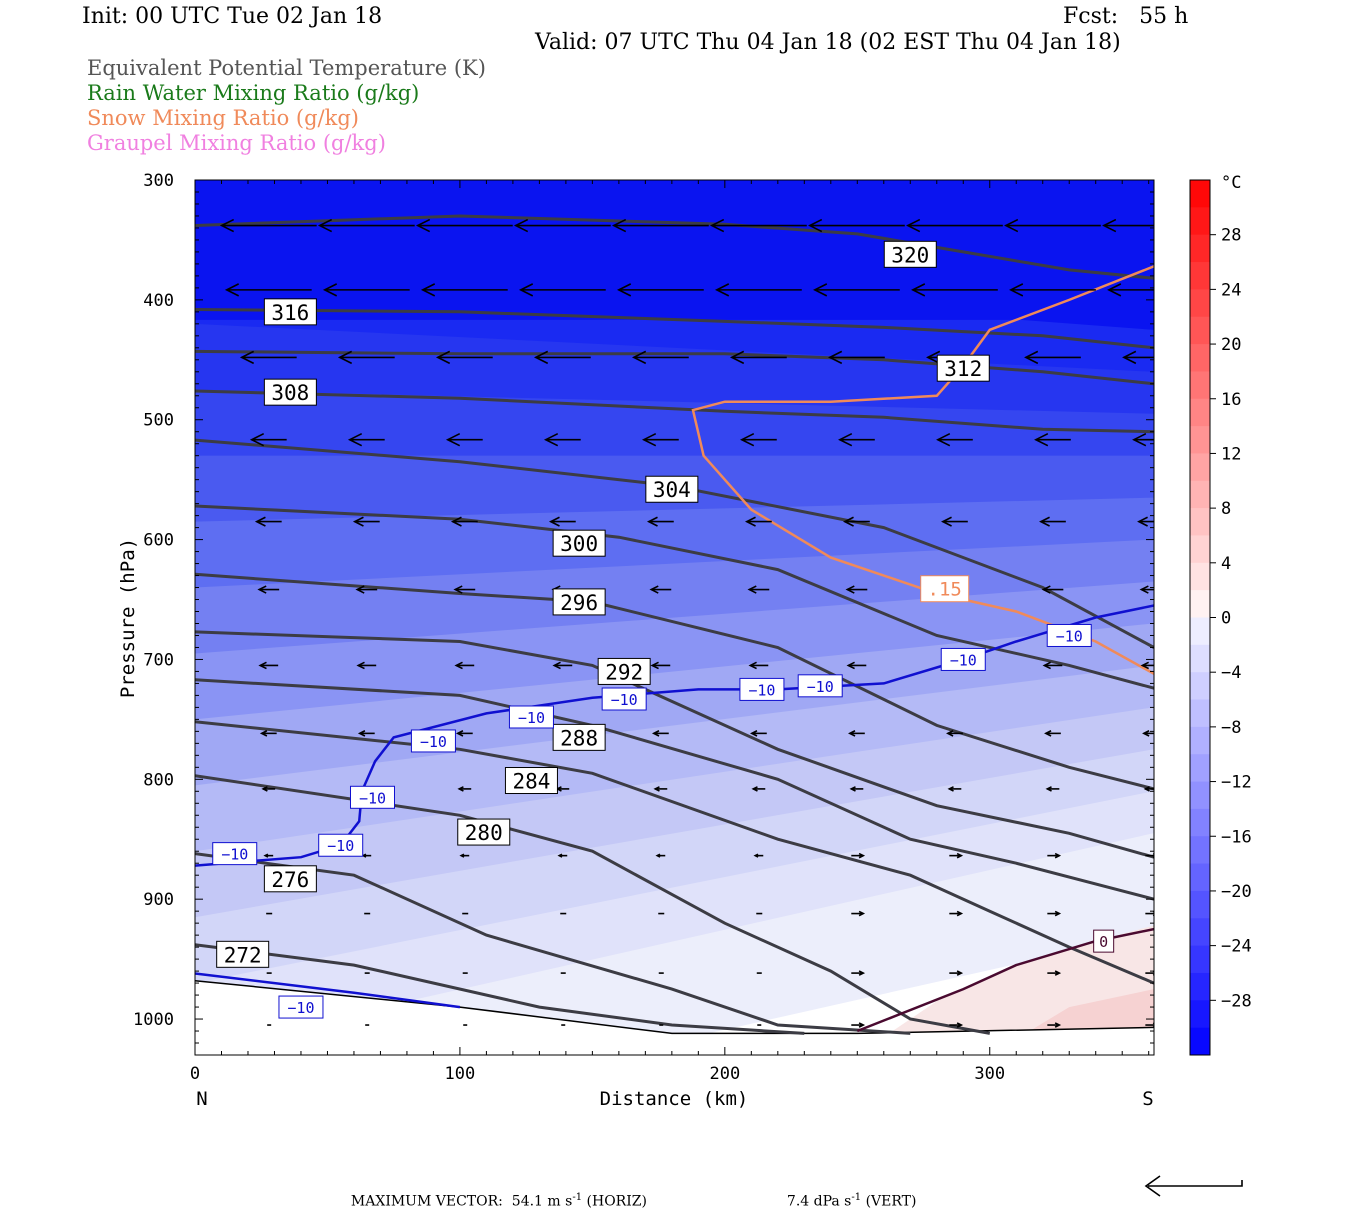  I want to click on theta-e-label-316: 316, so click(290, 313).